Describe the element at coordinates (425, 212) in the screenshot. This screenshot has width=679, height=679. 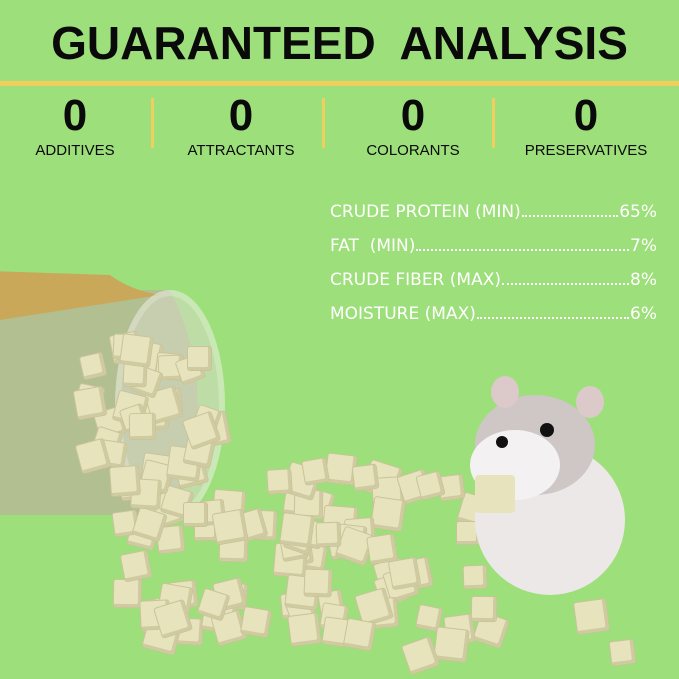
I see `analysis-label: CRUDE PROTEIN (MIN)` at that location.